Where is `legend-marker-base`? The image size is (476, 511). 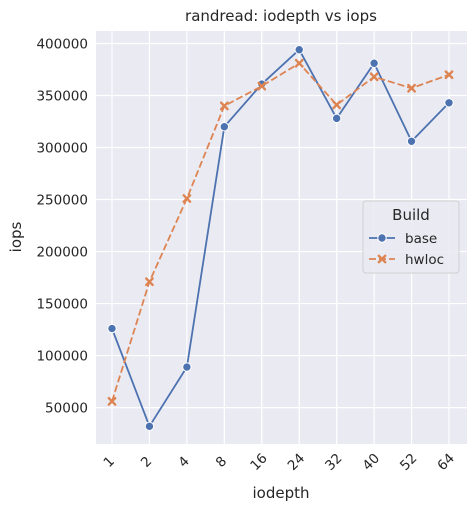
legend-marker-base is located at coordinates (382, 238).